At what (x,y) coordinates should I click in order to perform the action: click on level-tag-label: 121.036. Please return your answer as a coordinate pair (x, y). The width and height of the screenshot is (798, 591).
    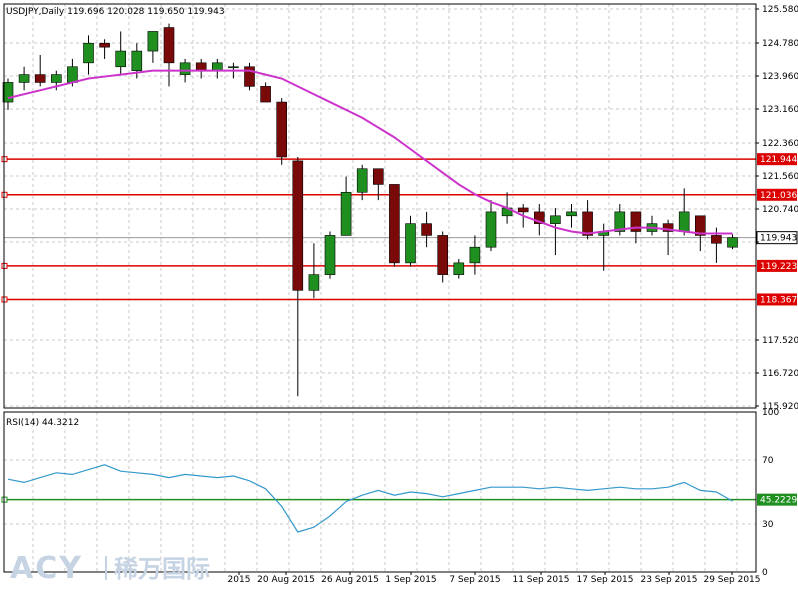
    Looking at the image, I should click on (778, 196).